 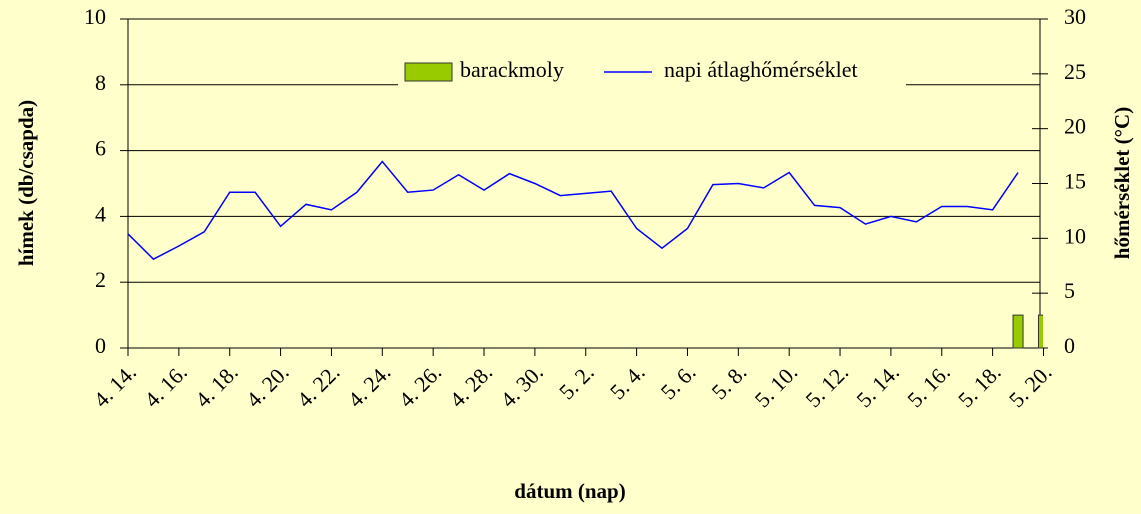 What do you see at coordinates (627, 381) in the screenshot?
I see `x-tick-label: 5. 4.` at bounding box center [627, 381].